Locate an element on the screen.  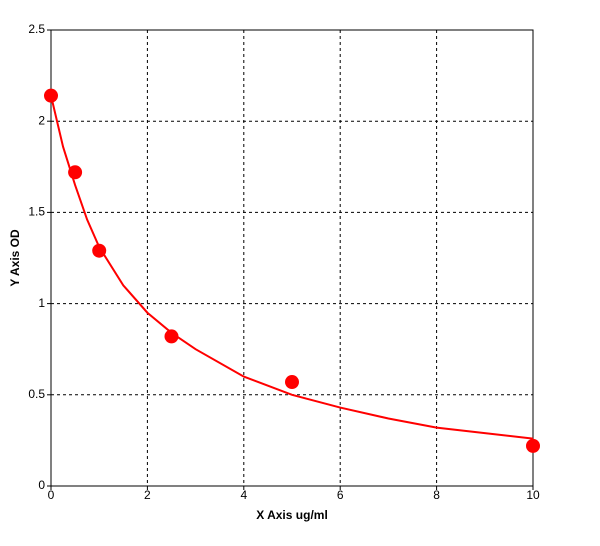
y-tick-label: 0 is located at coordinates (41, 485).